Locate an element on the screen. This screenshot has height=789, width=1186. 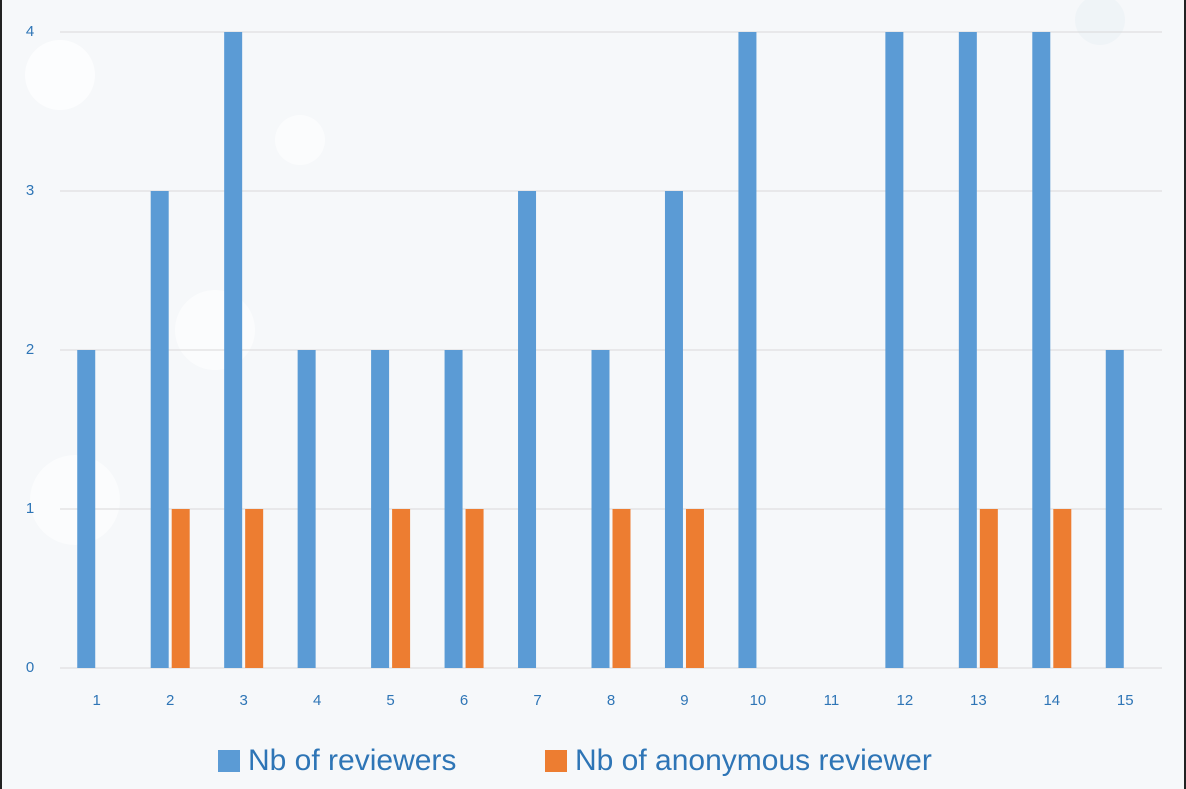
x-tick-label: 4 is located at coordinates (317, 700).